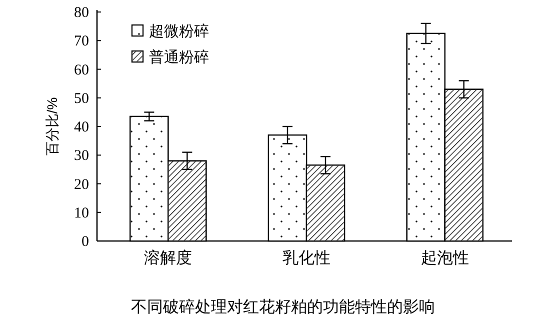 This screenshot has width=546, height=332. I want to click on y-tick-label: 70, so click(81, 42).